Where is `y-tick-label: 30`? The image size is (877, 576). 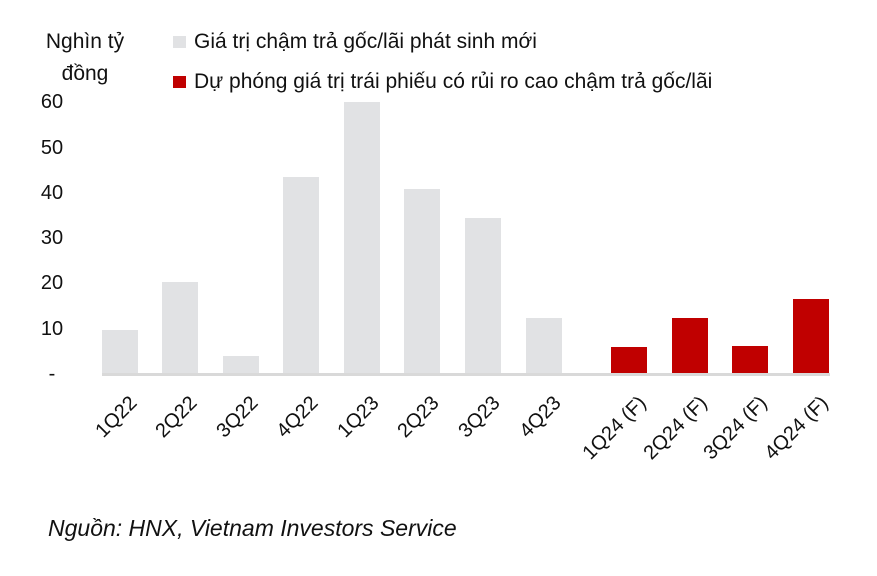
y-tick-label: 30 is located at coordinates (52, 238).